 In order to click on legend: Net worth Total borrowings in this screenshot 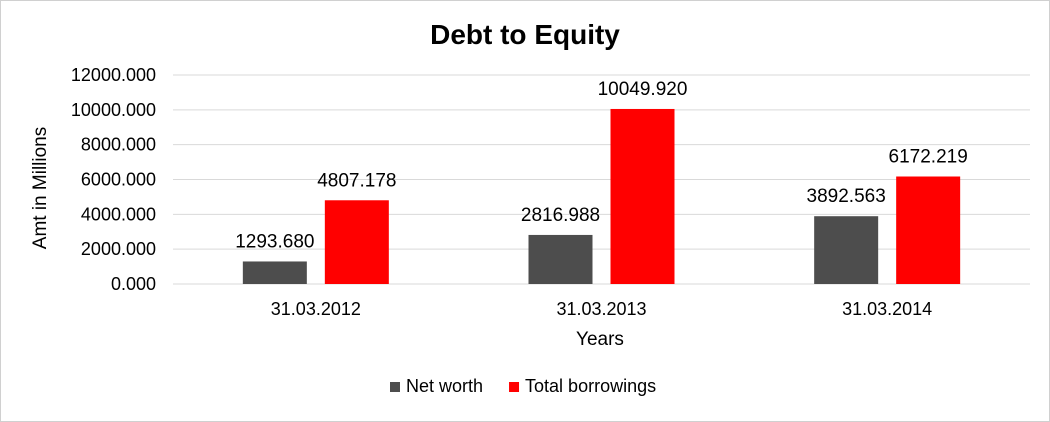, I will do `click(523, 386)`.